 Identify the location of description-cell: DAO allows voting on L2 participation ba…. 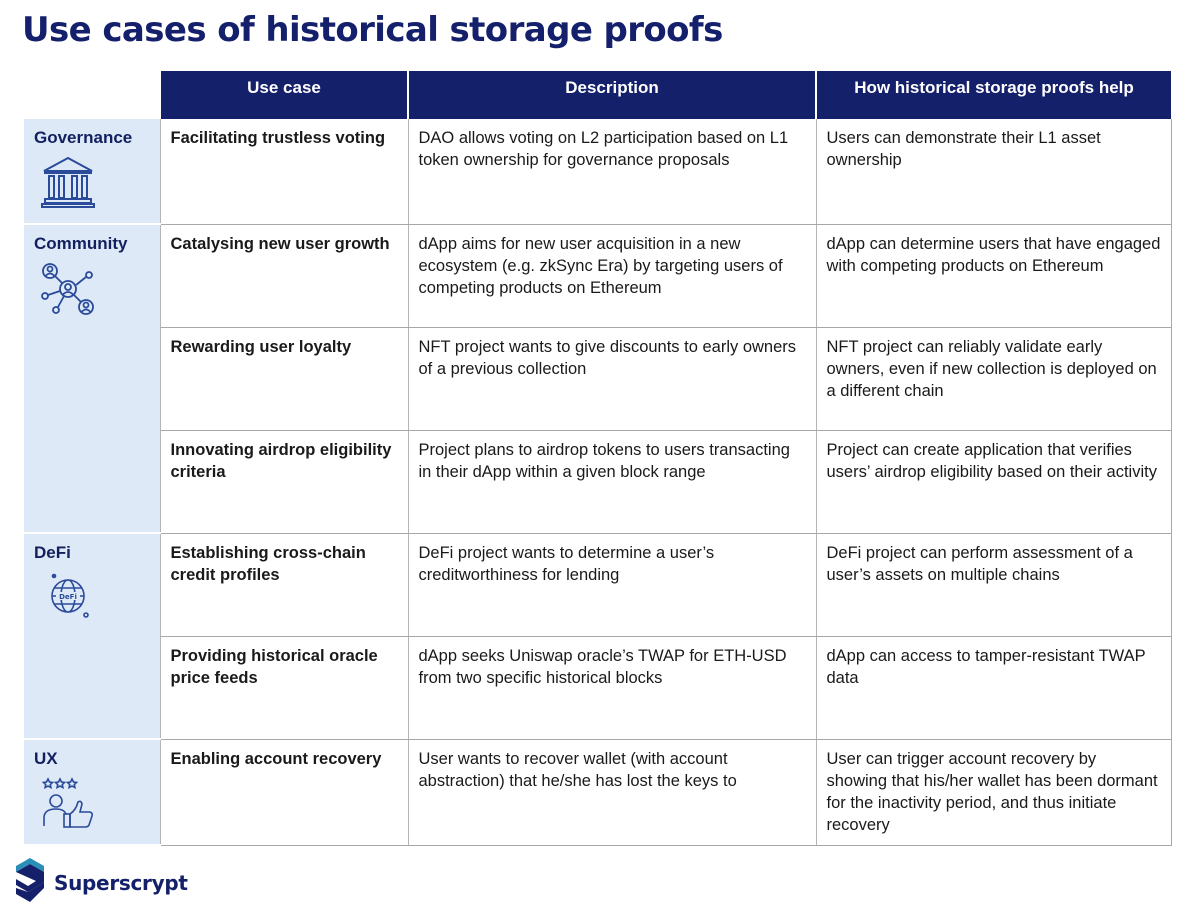
(612, 172).